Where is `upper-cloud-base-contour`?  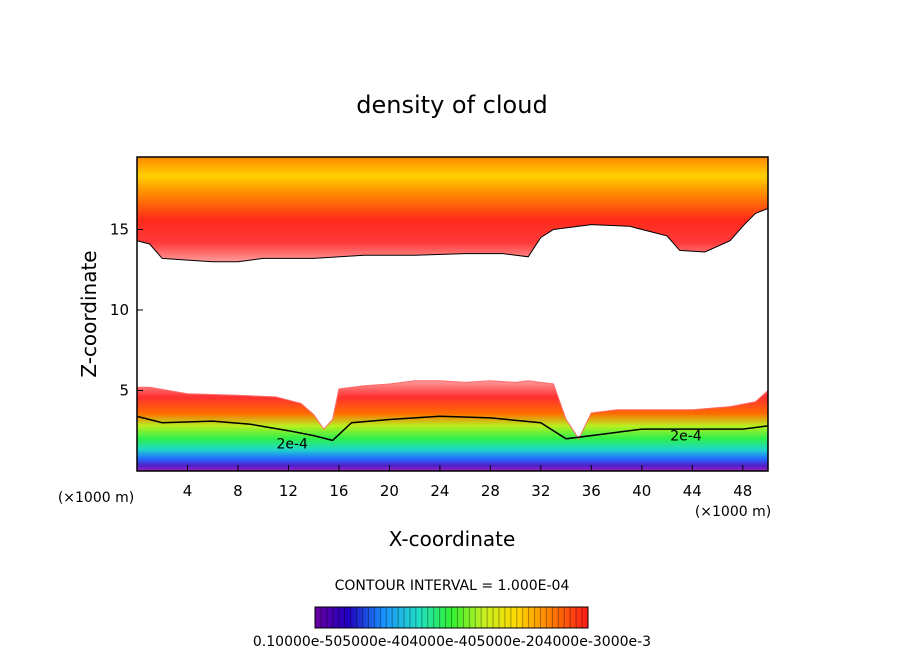
upper-cloud-base-contour is located at coordinates (452, 235).